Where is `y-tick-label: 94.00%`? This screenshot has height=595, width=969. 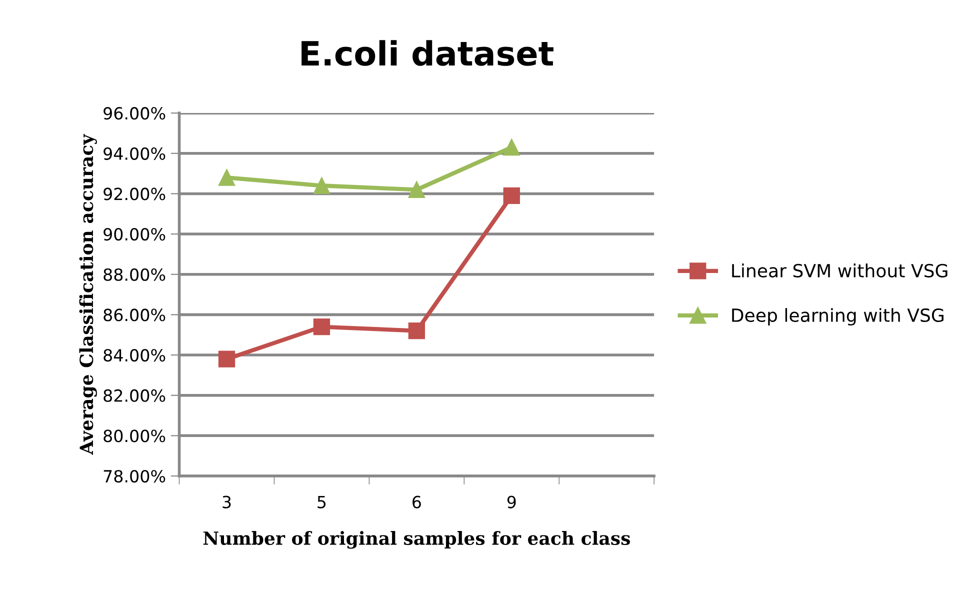
y-tick-label: 94.00% is located at coordinates (135, 153).